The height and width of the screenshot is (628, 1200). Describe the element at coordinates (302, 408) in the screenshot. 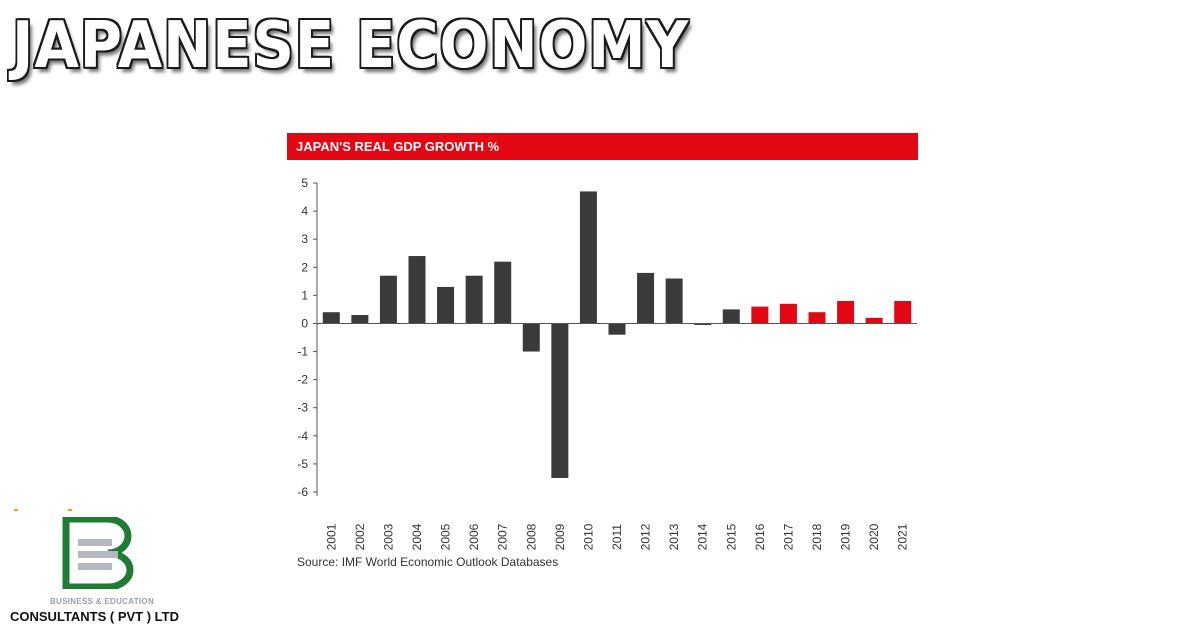

I see `y-tick-label: -3` at that location.